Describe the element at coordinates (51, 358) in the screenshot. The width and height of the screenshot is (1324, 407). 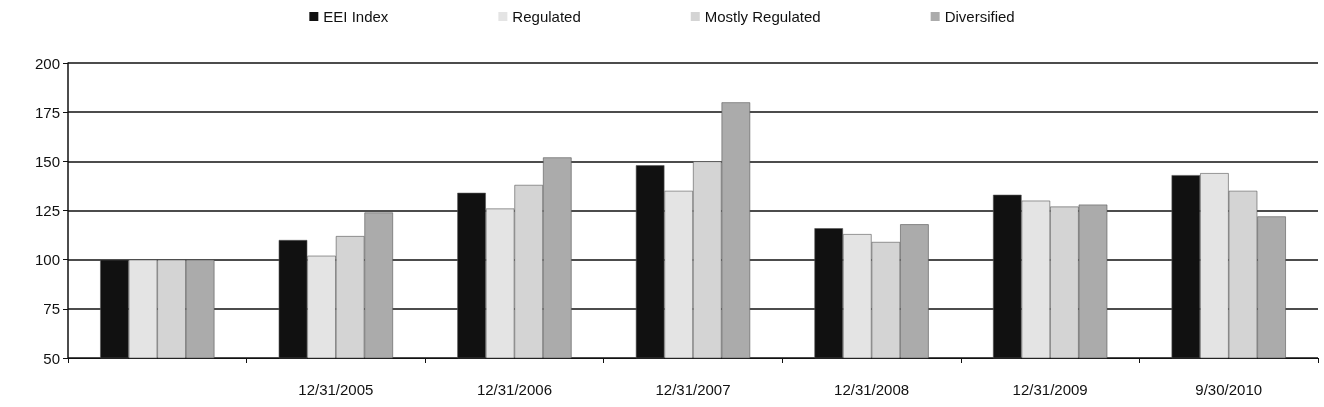
I see `y-tick-label: 50` at that location.